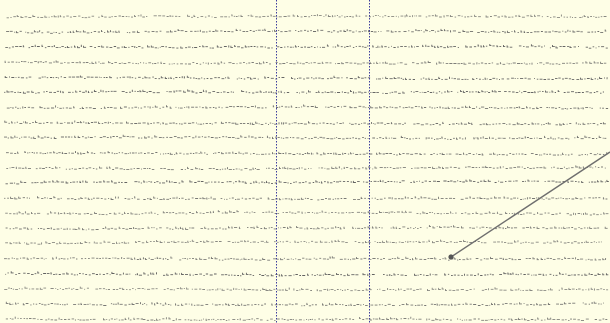 The height and width of the screenshot is (323, 610). Describe the element at coordinates (451, 257) in the screenshot. I see `leader-anchor-handle` at that location.